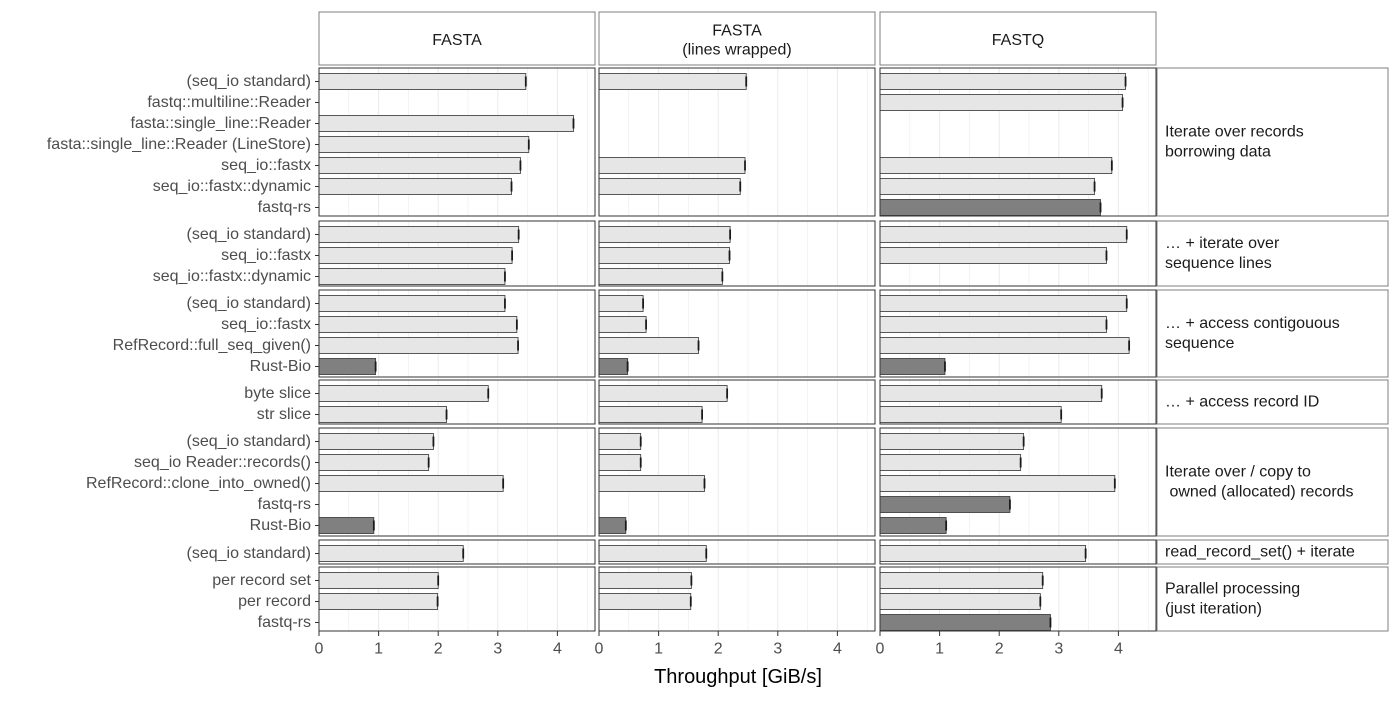 This screenshot has width=1400, height=705. I want to click on bar-2-1-fasta_wrapped, so click(622, 324).